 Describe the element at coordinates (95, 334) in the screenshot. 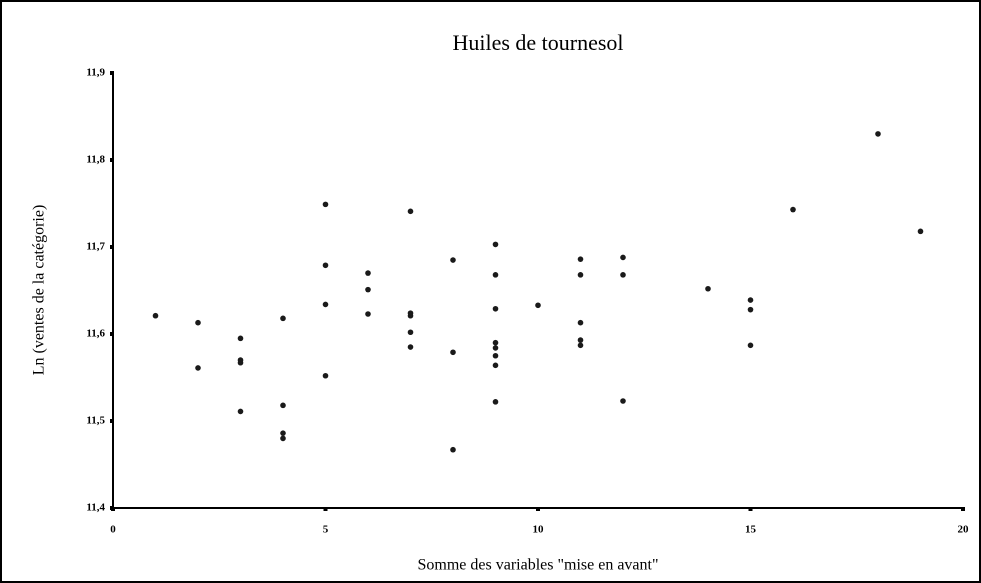

I see `y-tick-label: 11,6` at that location.